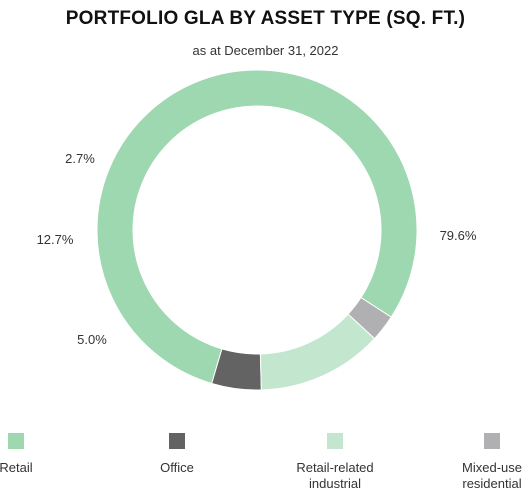 Image resolution: width=531 pixels, height=501 pixels. Describe the element at coordinates (55, 239) in the screenshot. I see `data-label-retail-related-industrial: 12.7%` at that location.